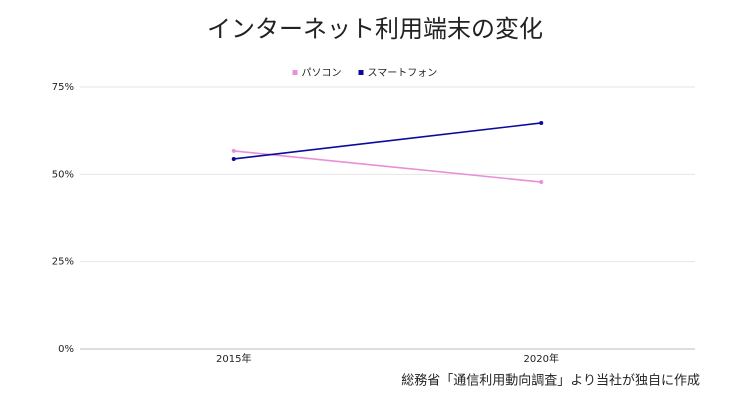 This screenshot has width=750, height=400. Describe the element at coordinates (233, 358) in the screenshot. I see `x-tick-label: 2015年` at that location.